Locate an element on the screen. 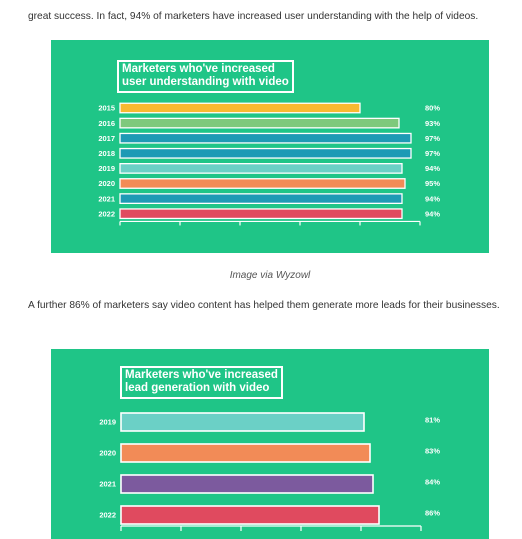 Image resolution: width=522 pixels, height=539 pixels. year-label: 2015 is located at coordinates (106, 108).